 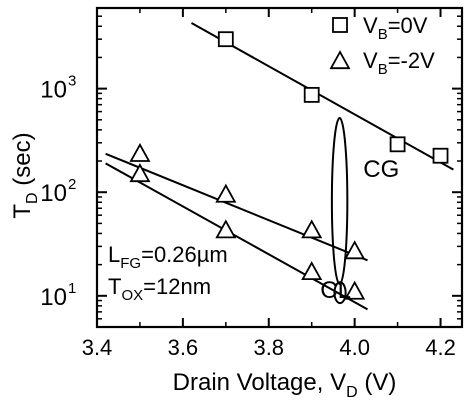 I want to click on legend-label: VB=-2V, so click(x=399, y=63).